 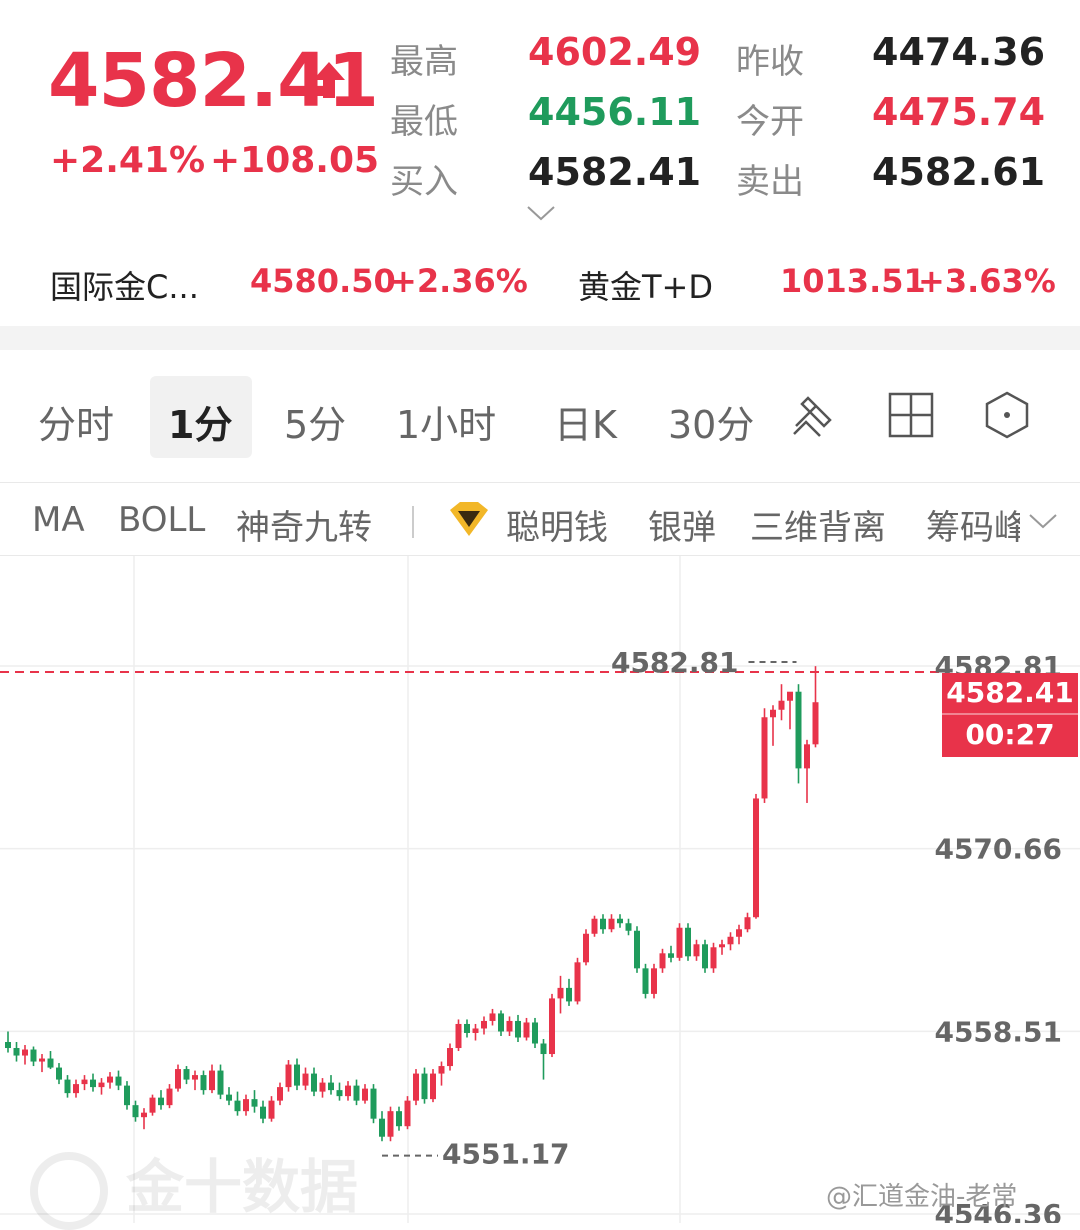 What do you see at coordinates (818, 528) in the screenshot?
I see `indicator-5: 三维背离` at bounding box center [818, 528].